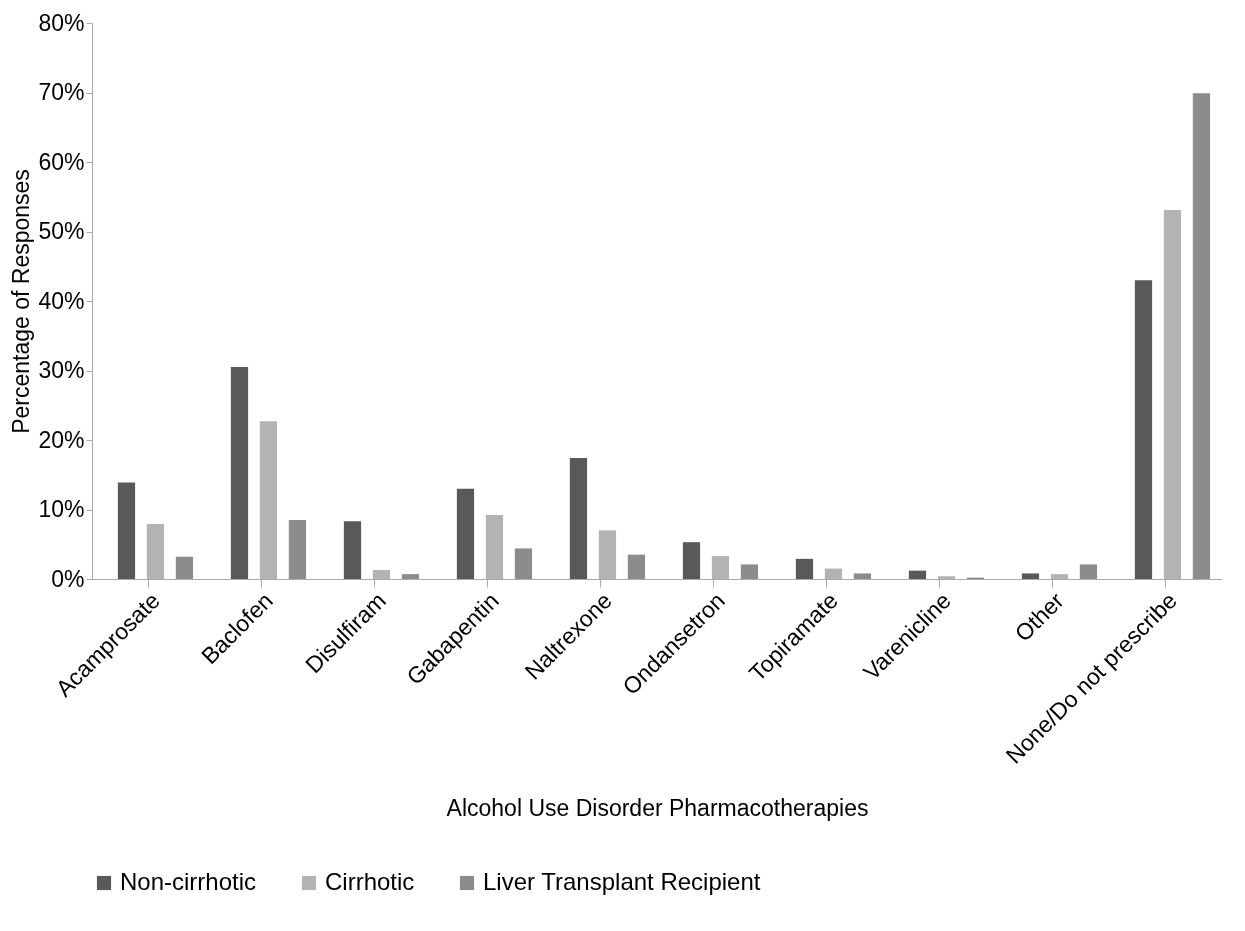  What do you see at coordinates (61, 22) in the screenshot?
I see `y-tick-label: 80%` at bounding box center [61, 22].